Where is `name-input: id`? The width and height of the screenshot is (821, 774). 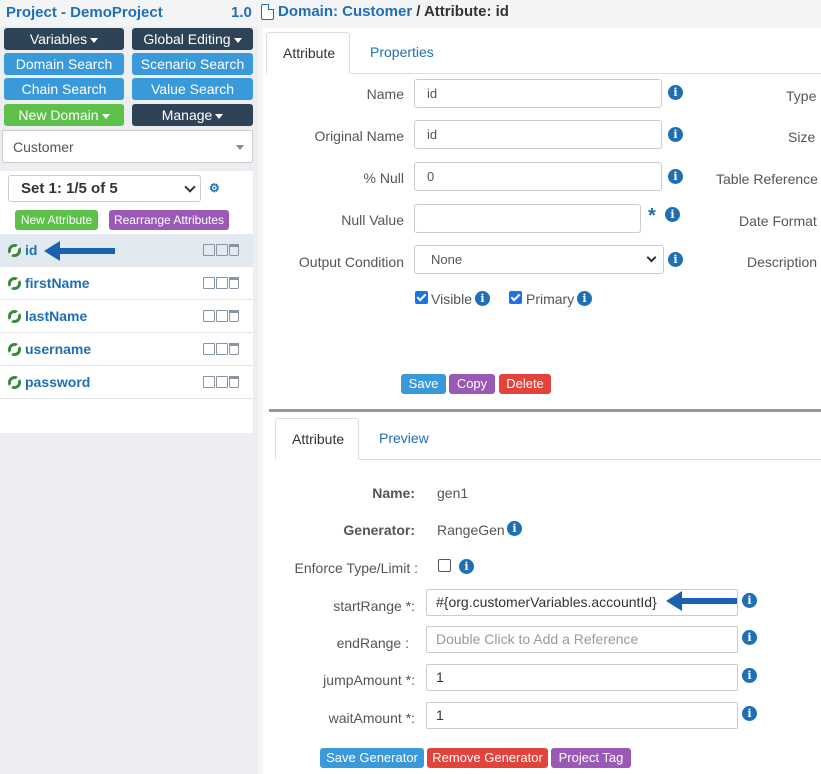
name-input: id is located at coordinates (538, 93).